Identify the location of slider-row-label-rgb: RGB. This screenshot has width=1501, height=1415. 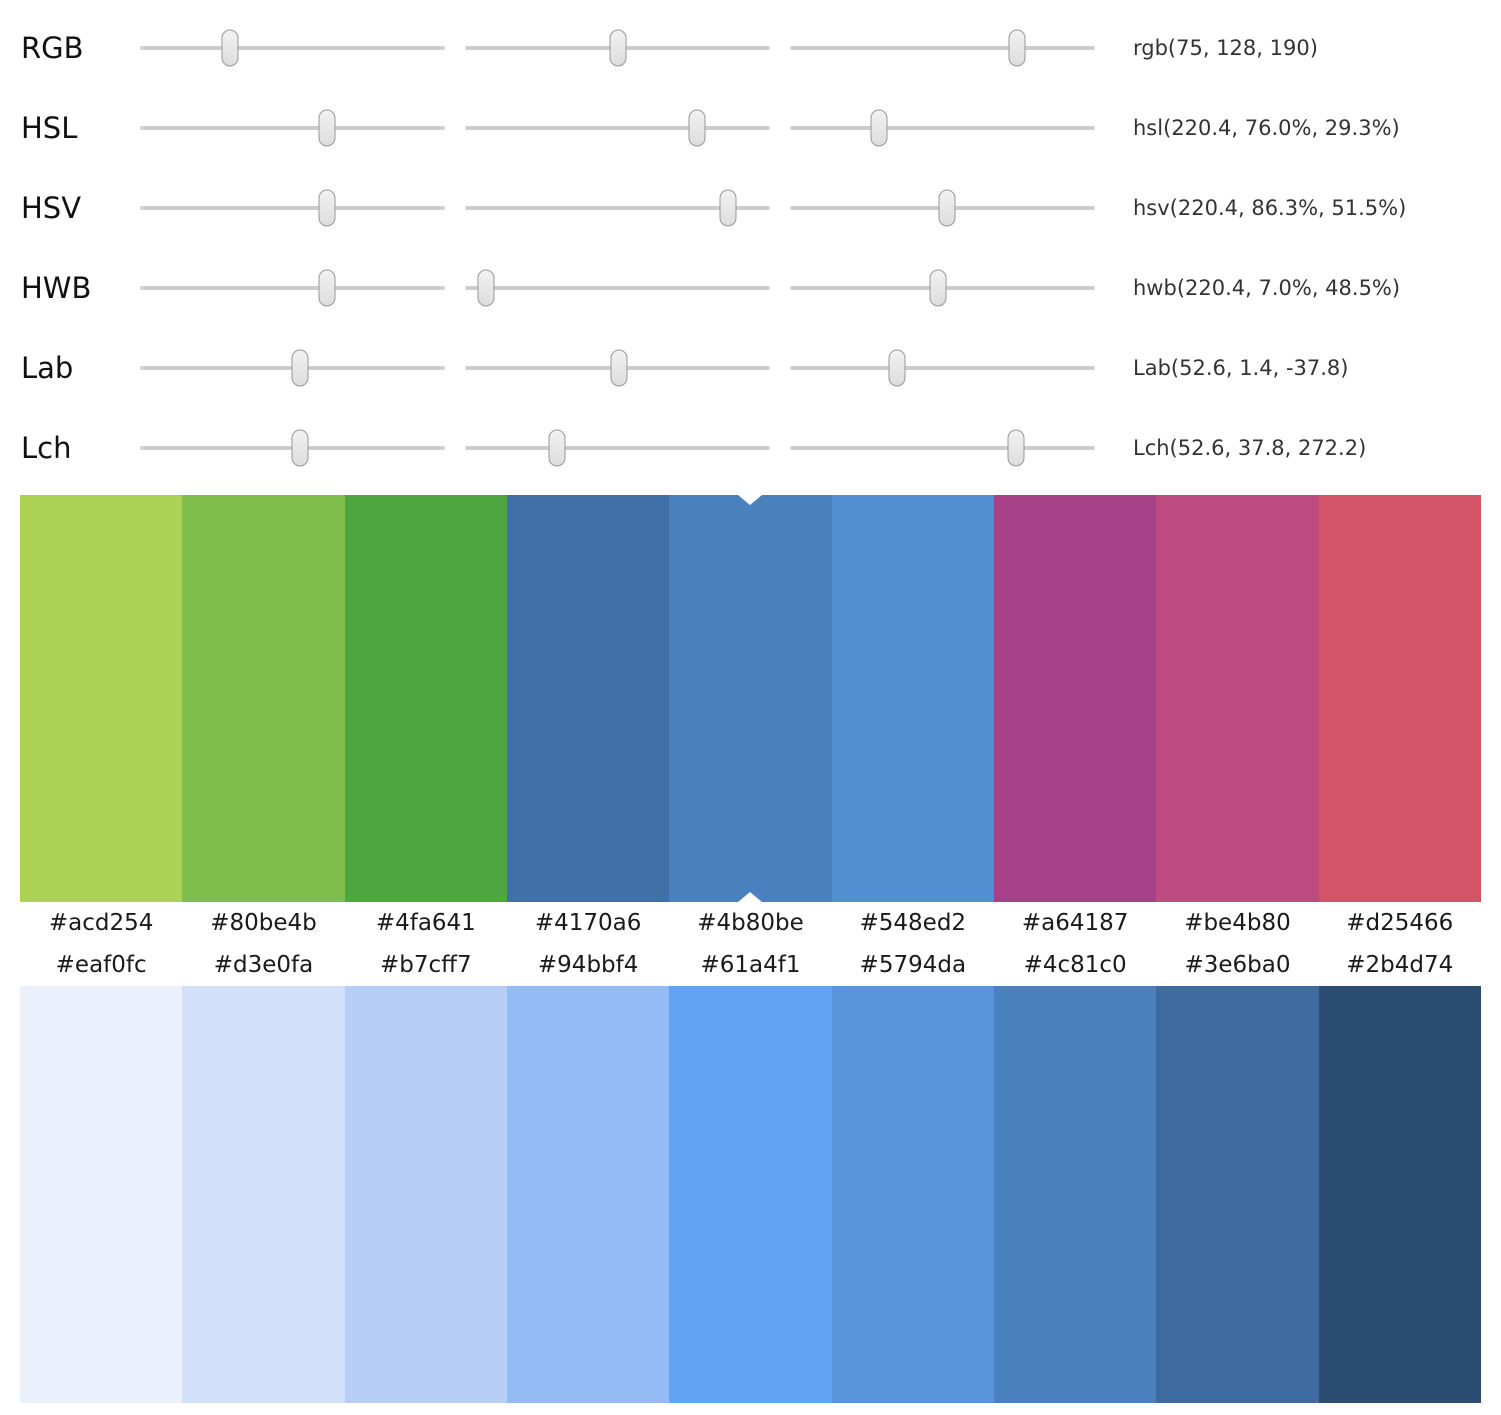
(52, 48).